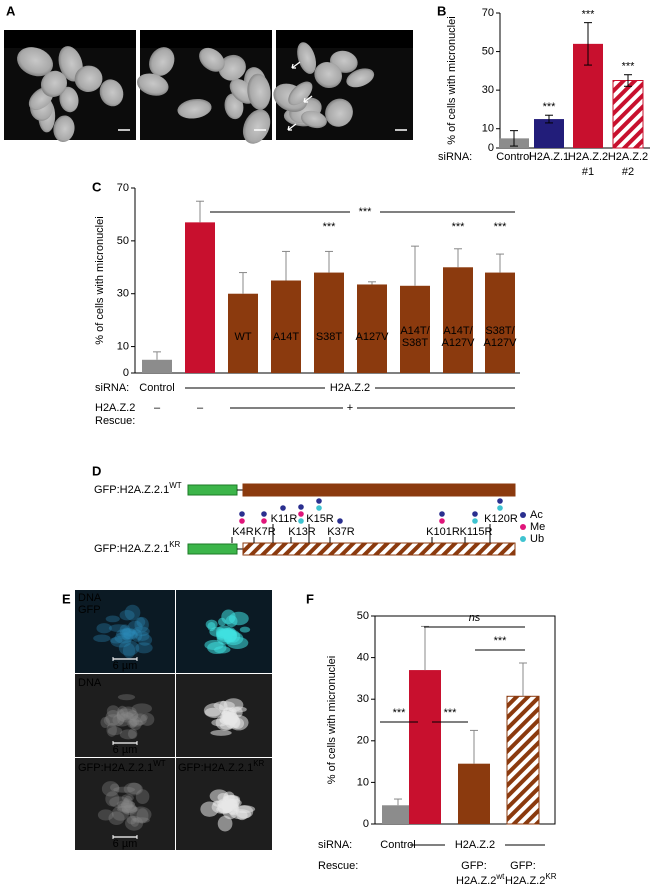 Image resolution: width=655 pixels, height=887 pixels. What do you see at coordinates (531, 879) in the screenshot?
I see `label: H2A.Z.2KR` at bounding box center [531, 879].